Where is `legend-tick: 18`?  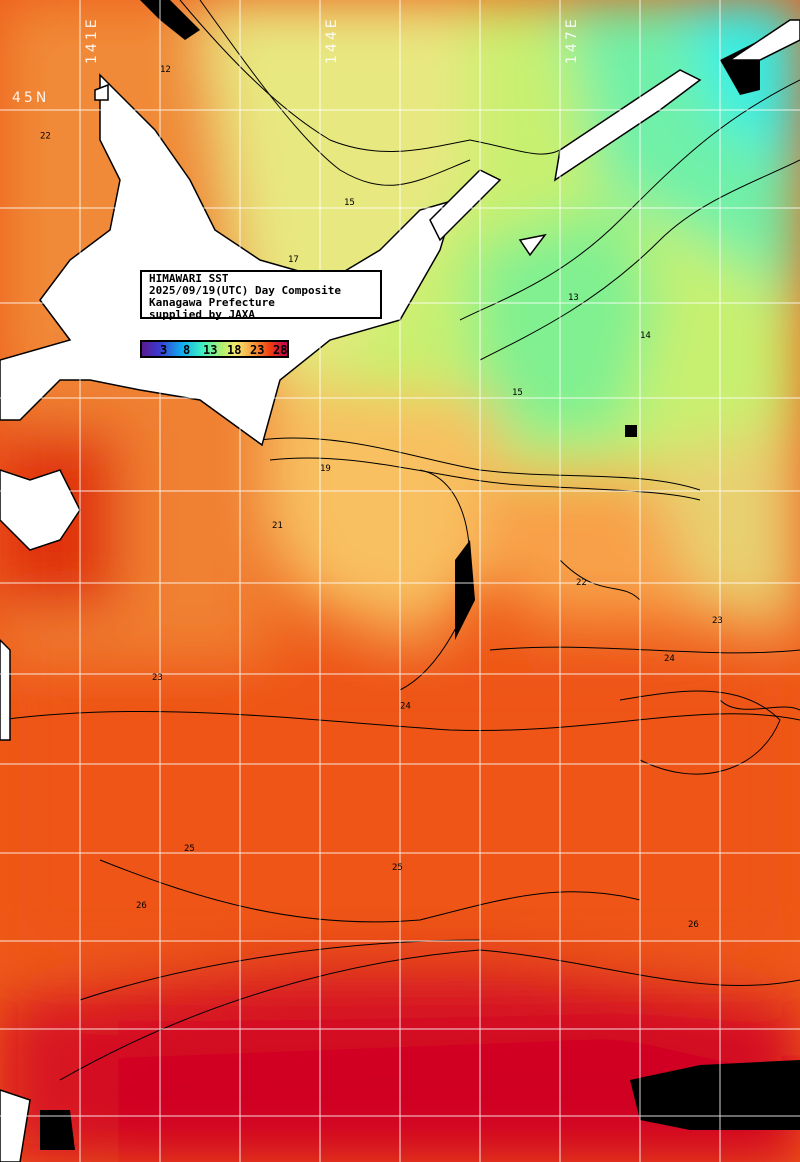 legend-tick: 18 is located at coordinates (234, 350).